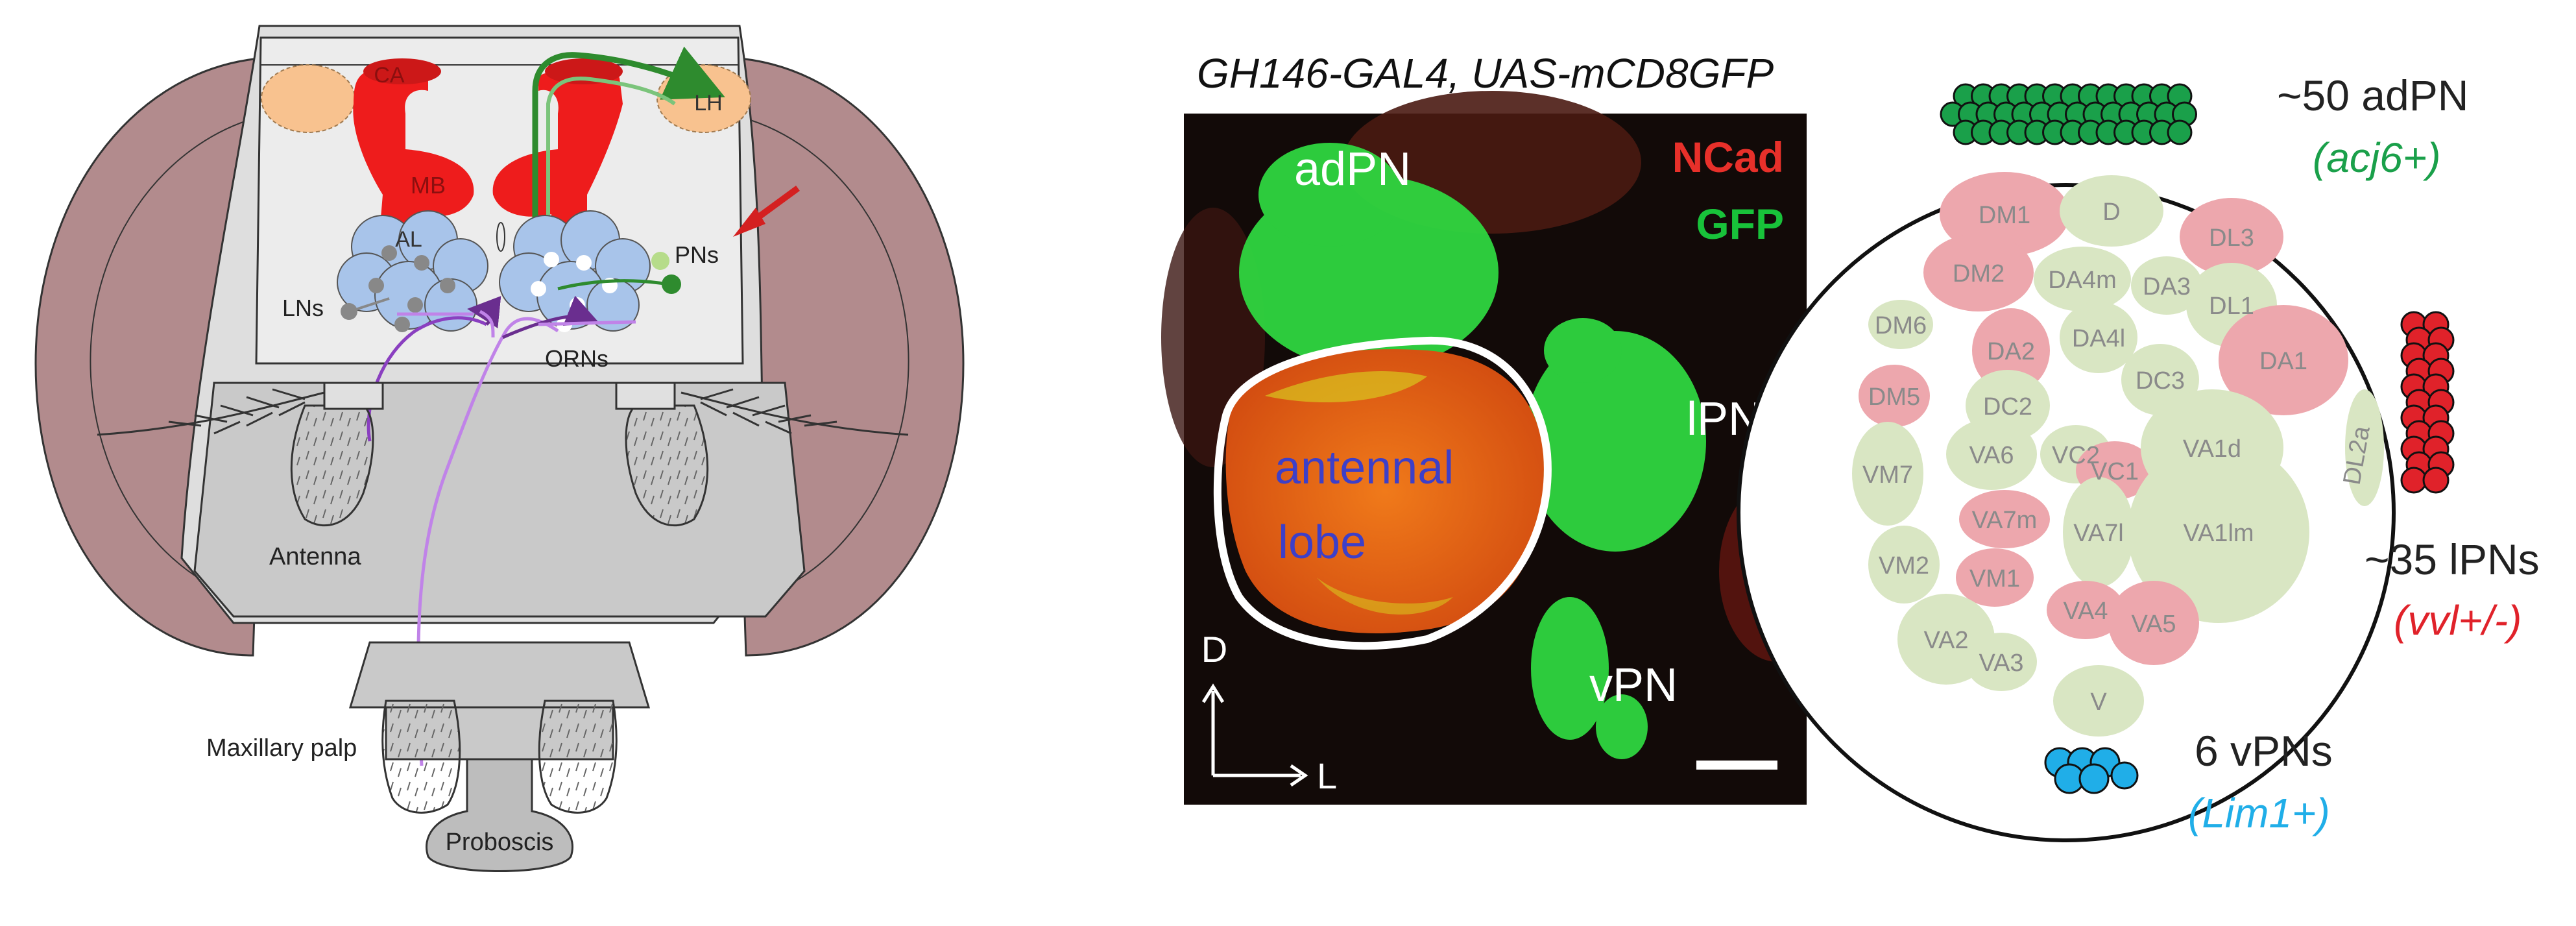 The height and width of the screenshot is (926, 2576). I want to click on glomerulus-label-va5: VA5, so click(2153, 624).